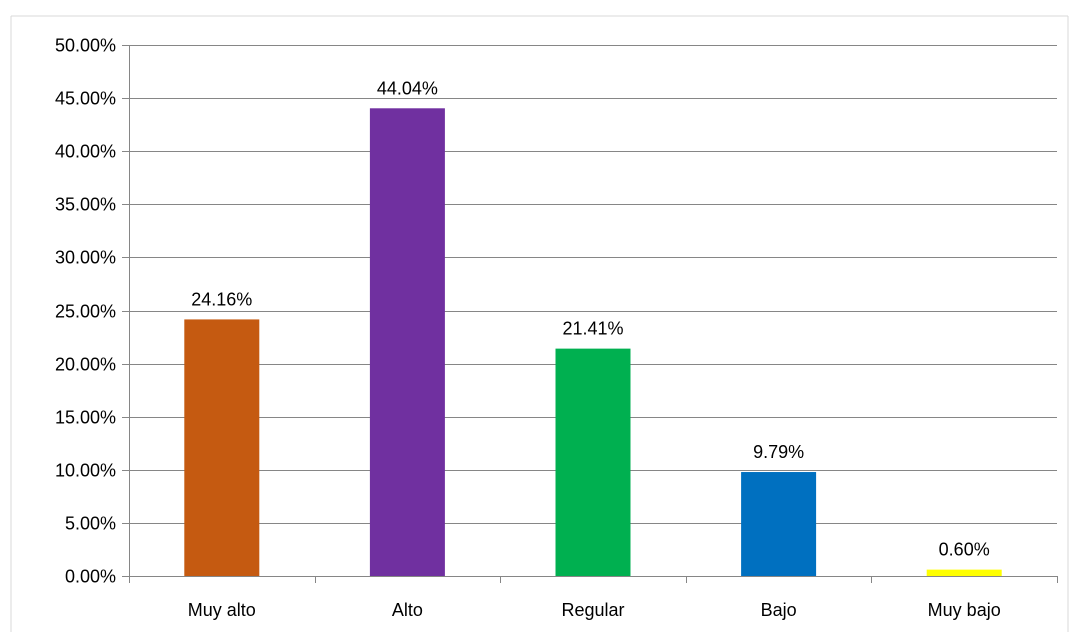 The width and height of the screenshot is (1073, 632). I want to click on bar-muy-bajo, so click(964, 572).